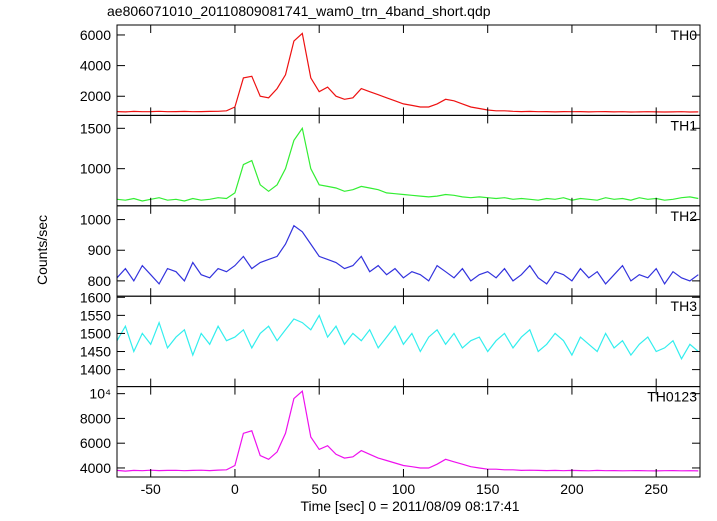 This screenshot has width=717, height=521. What do you see at coordinates (488, 489) in the screenshot?
I see `x-tick-label: 150` at bounding box center [488, 489].